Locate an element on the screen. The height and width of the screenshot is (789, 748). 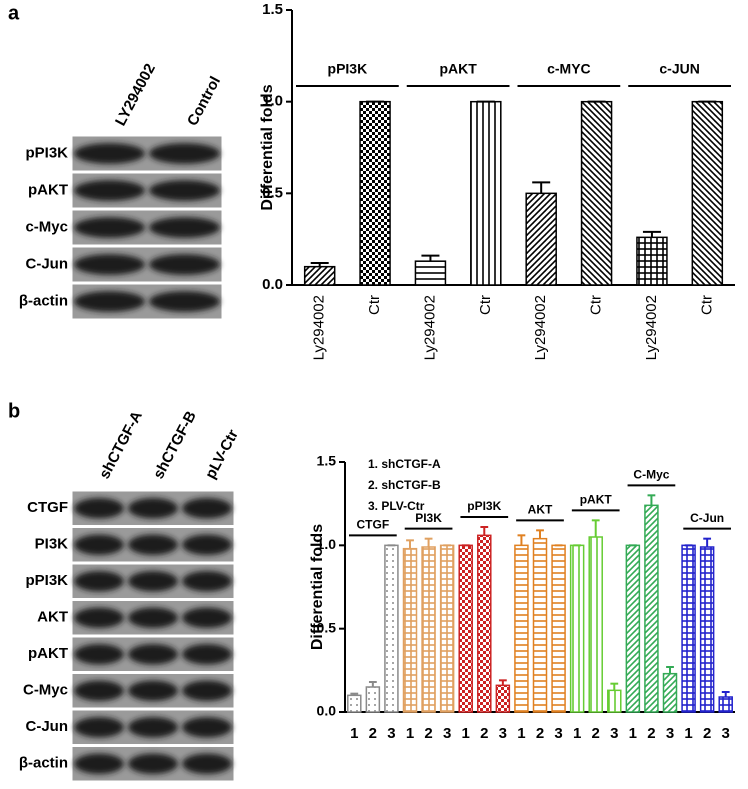
legend-entry: 1. shCTGF-A is located at coordinates (404, 464).